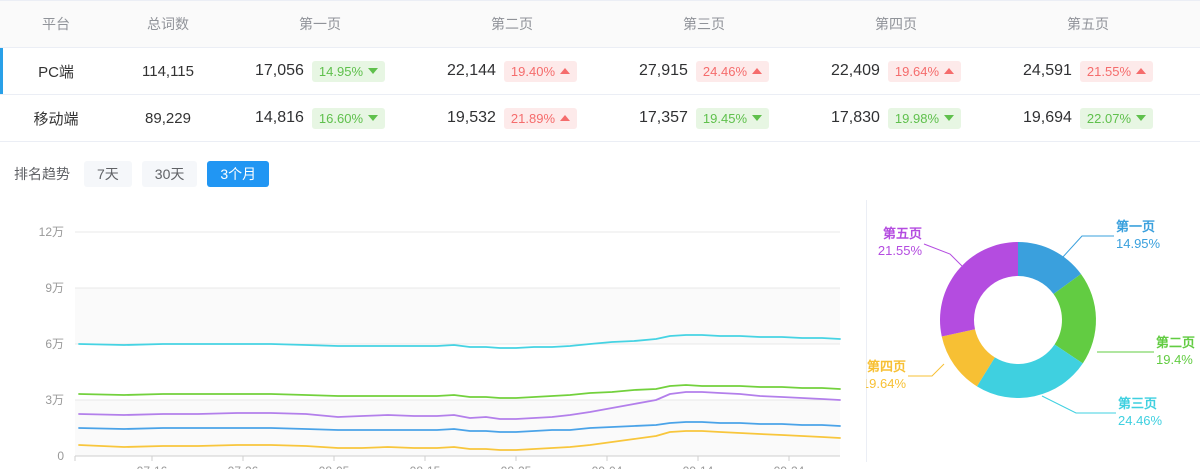 Image resolution: width=1200 pixels, height=469 pixels. What do you see at coordinates (459, 341) in the screenshot?
I see `series-line-page3` at bounding box center [459, 341].